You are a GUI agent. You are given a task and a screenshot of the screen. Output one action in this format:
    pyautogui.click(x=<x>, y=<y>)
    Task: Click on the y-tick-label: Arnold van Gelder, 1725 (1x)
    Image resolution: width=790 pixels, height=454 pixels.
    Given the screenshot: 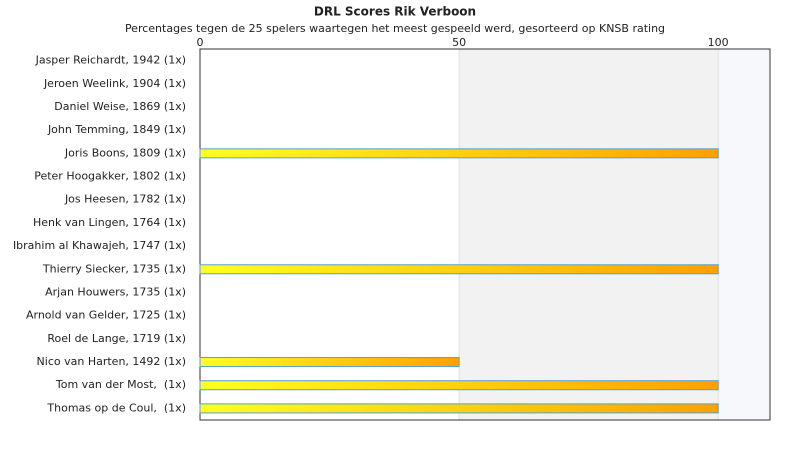 What is the action you would take?
    pyautogui.click(x=106, y=315)
    